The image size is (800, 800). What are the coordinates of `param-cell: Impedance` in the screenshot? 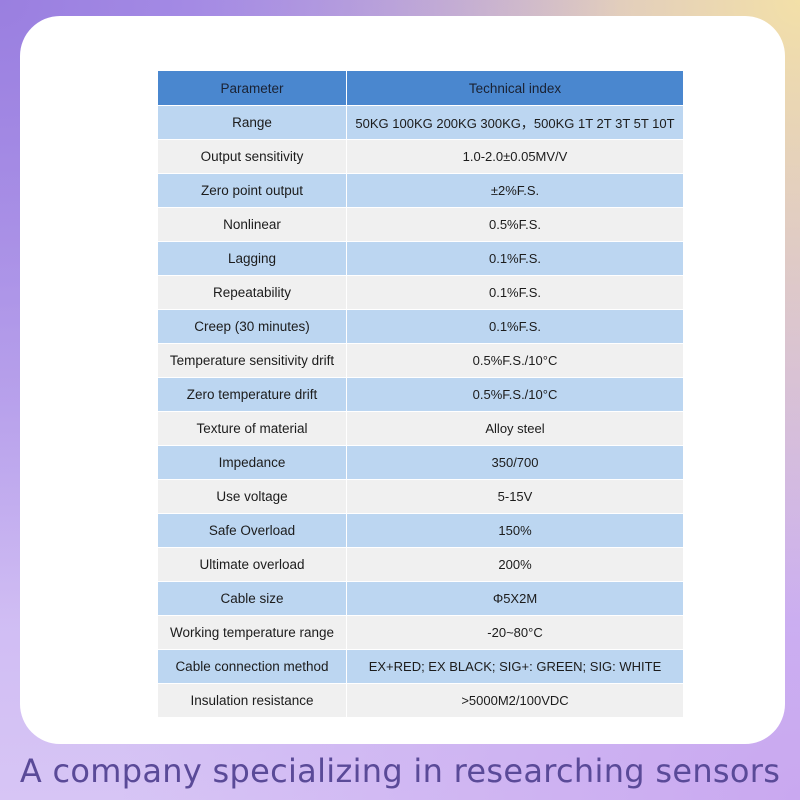 It's located at (252, 462).